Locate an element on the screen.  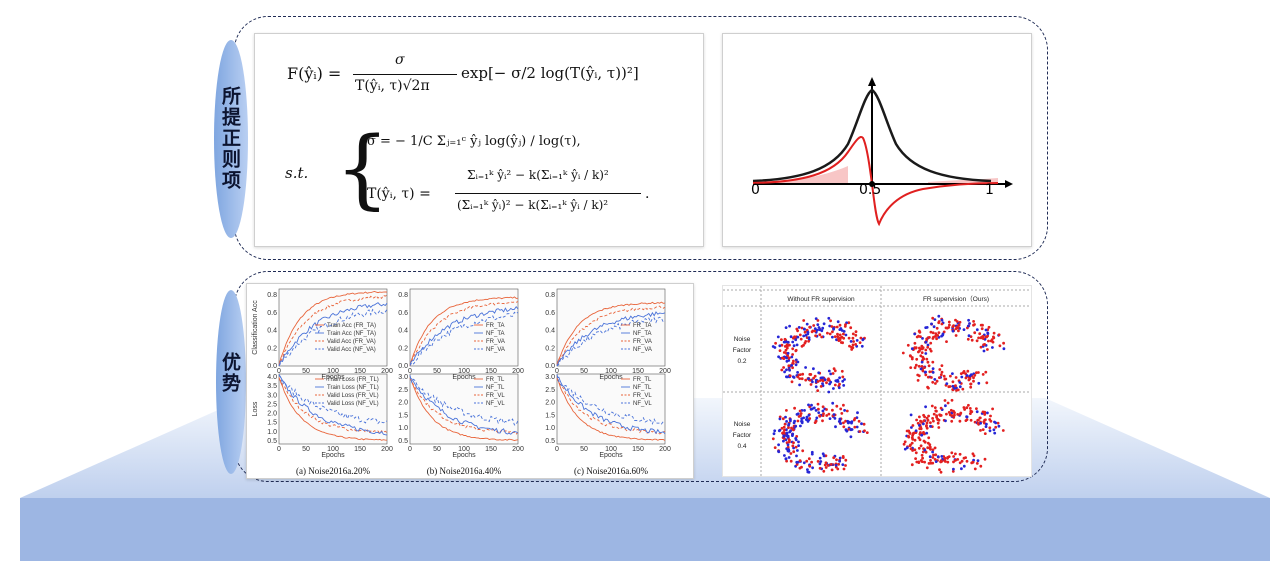
curve-plot: 0 0.5 1 is located at coordinates (882, 152).